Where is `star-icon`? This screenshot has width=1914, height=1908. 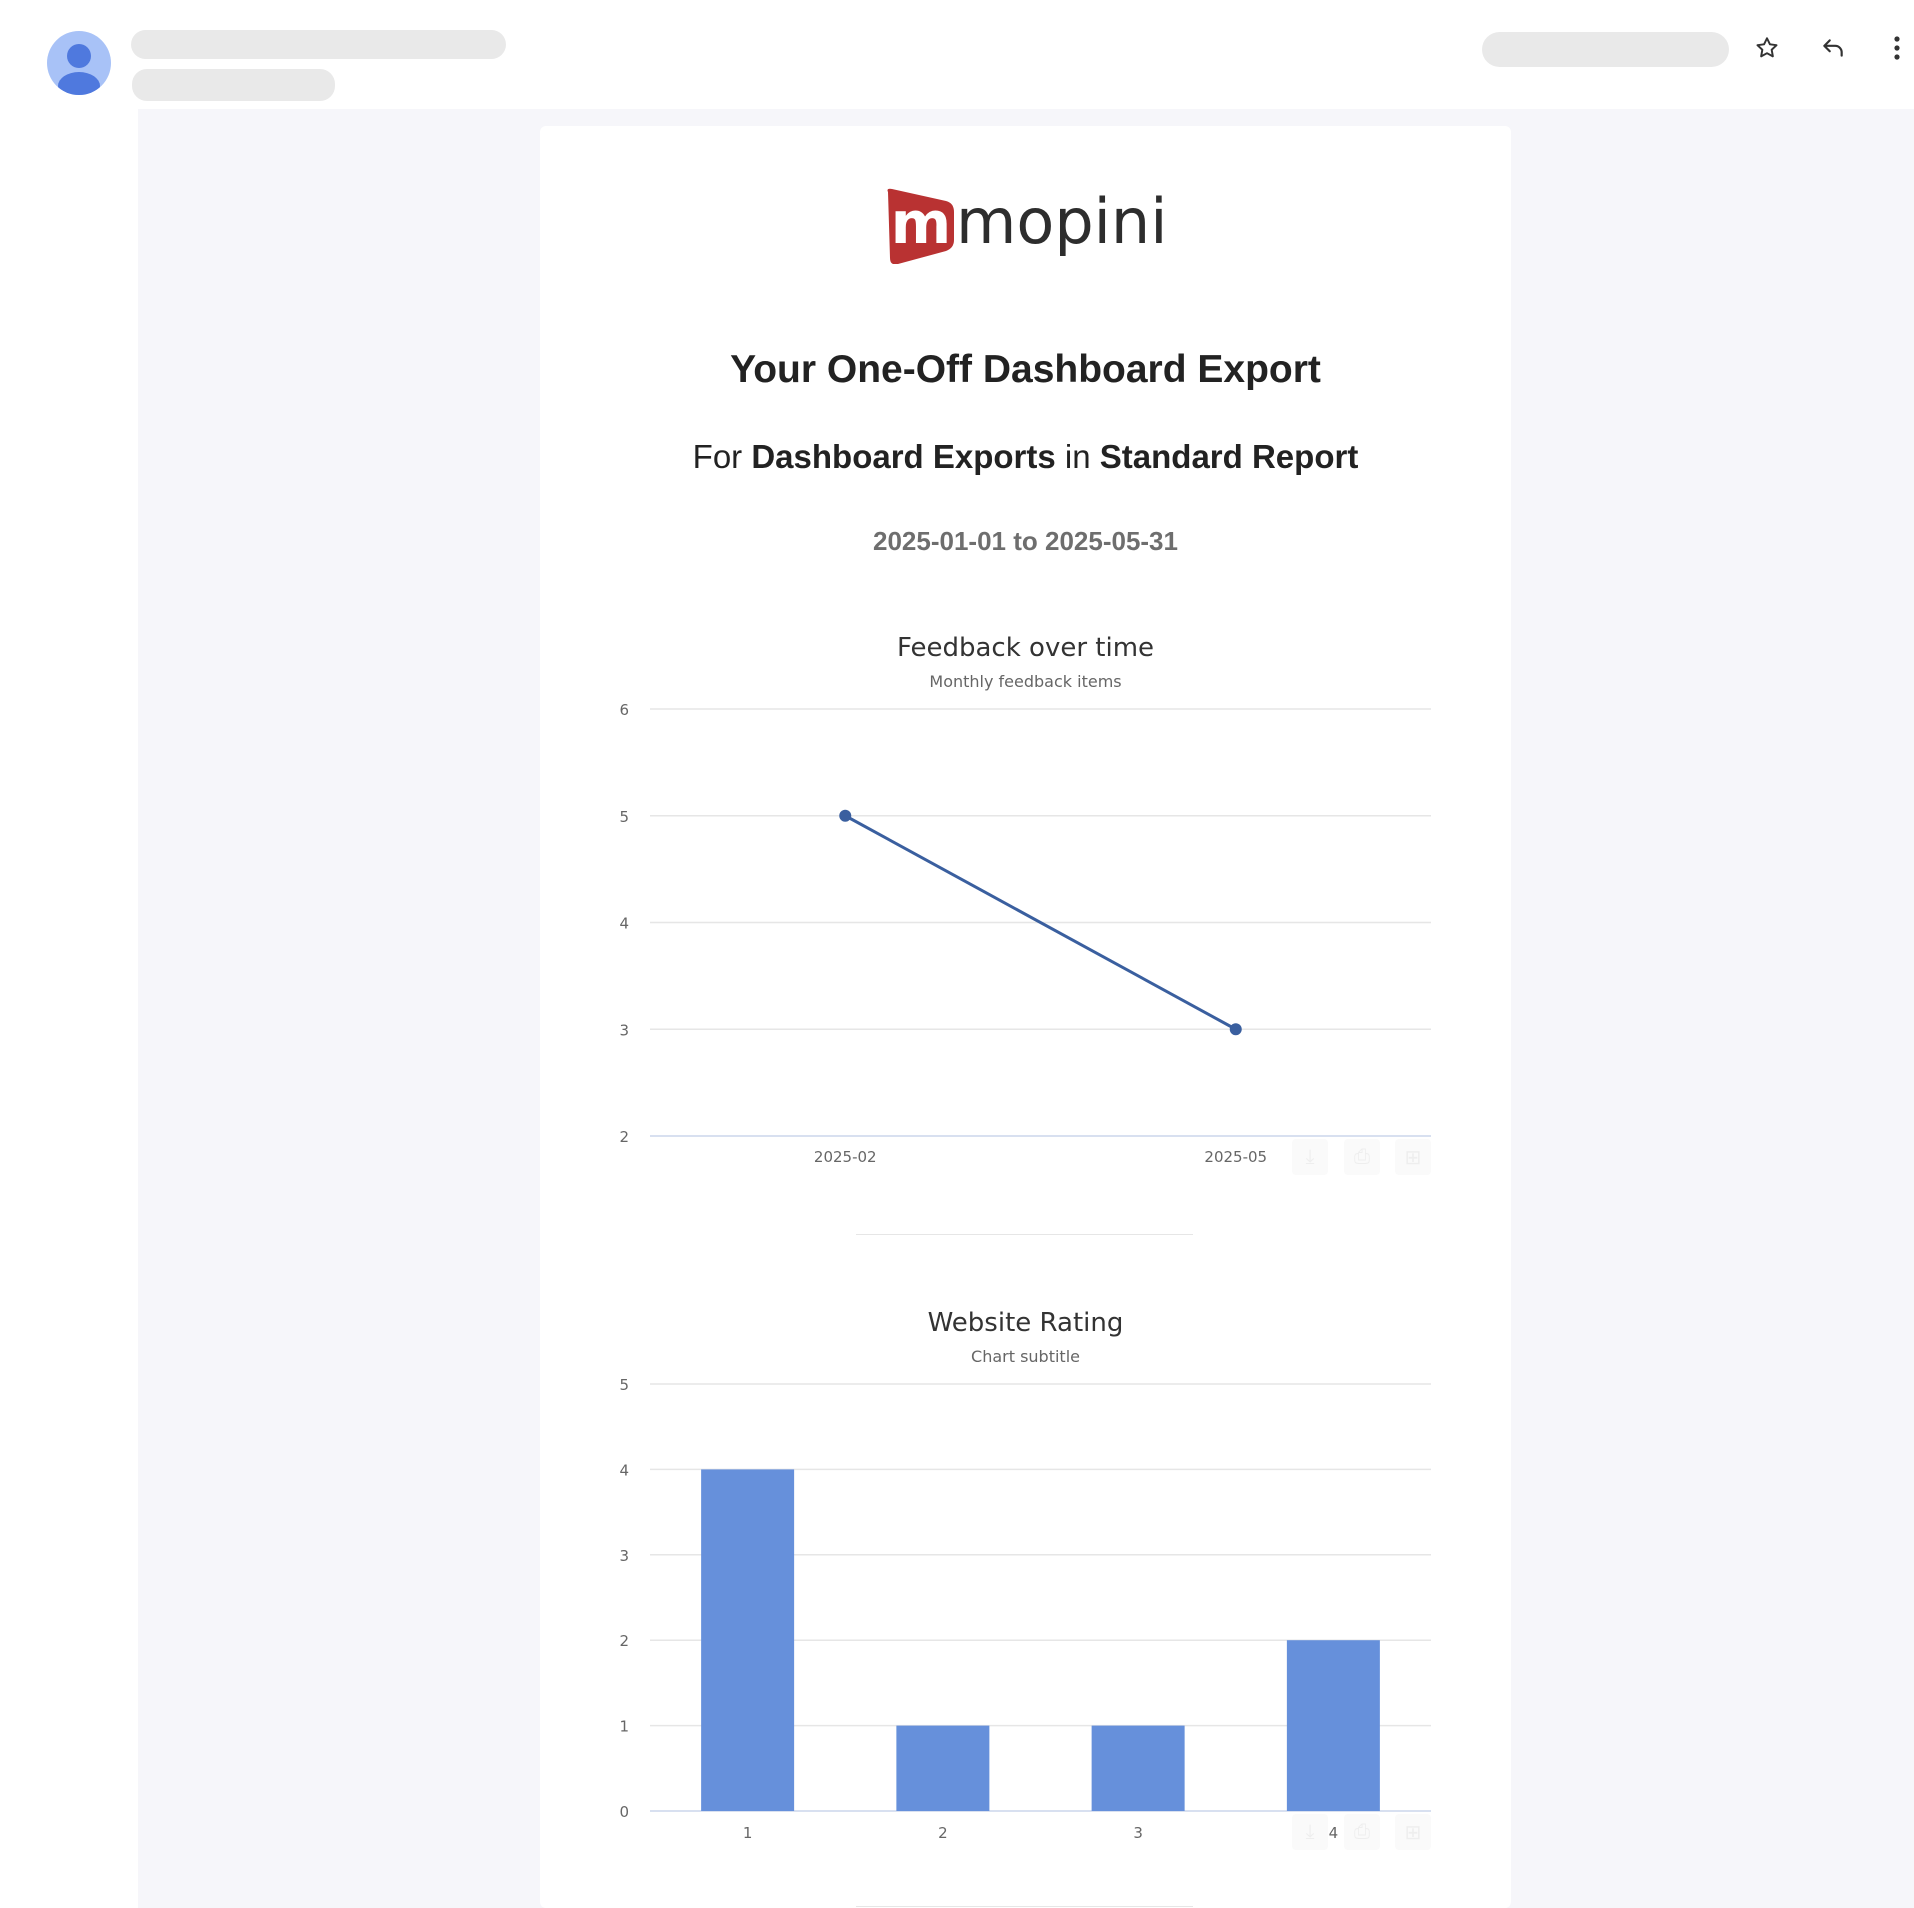 star-icon is located at coordinates (1767, 47).